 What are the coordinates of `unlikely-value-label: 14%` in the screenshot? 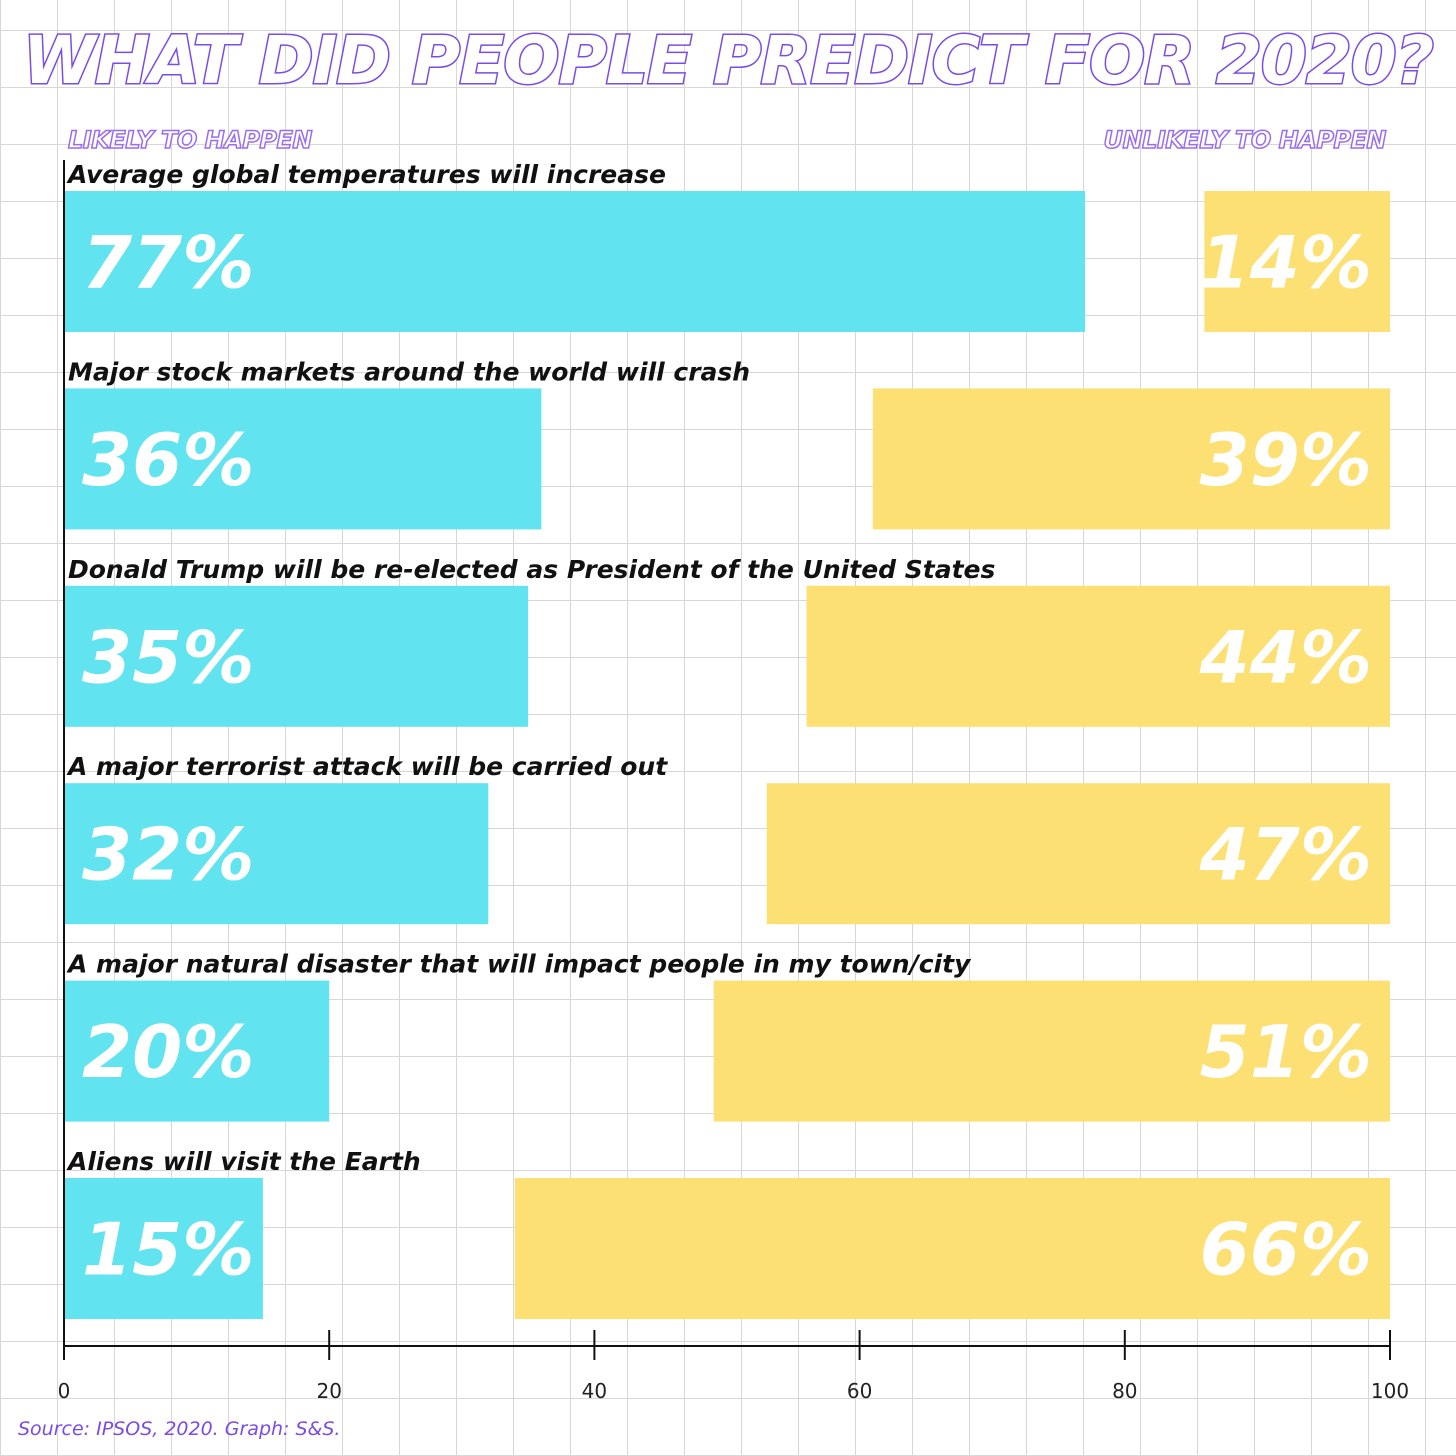 It's located at (1286, 263).